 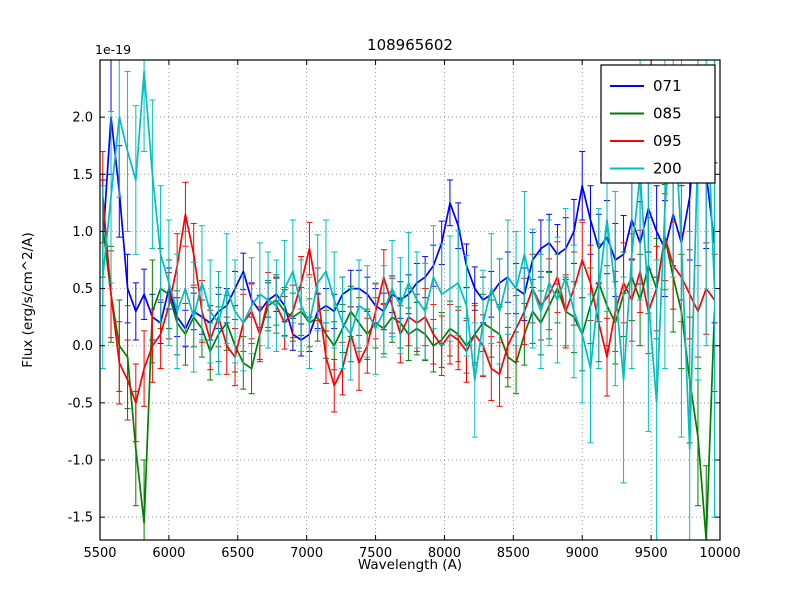 What do you see at coordinates (82, 232) in the screenshot?
I see `y-tick-label: 1.0` at bounding box center [82, 232].